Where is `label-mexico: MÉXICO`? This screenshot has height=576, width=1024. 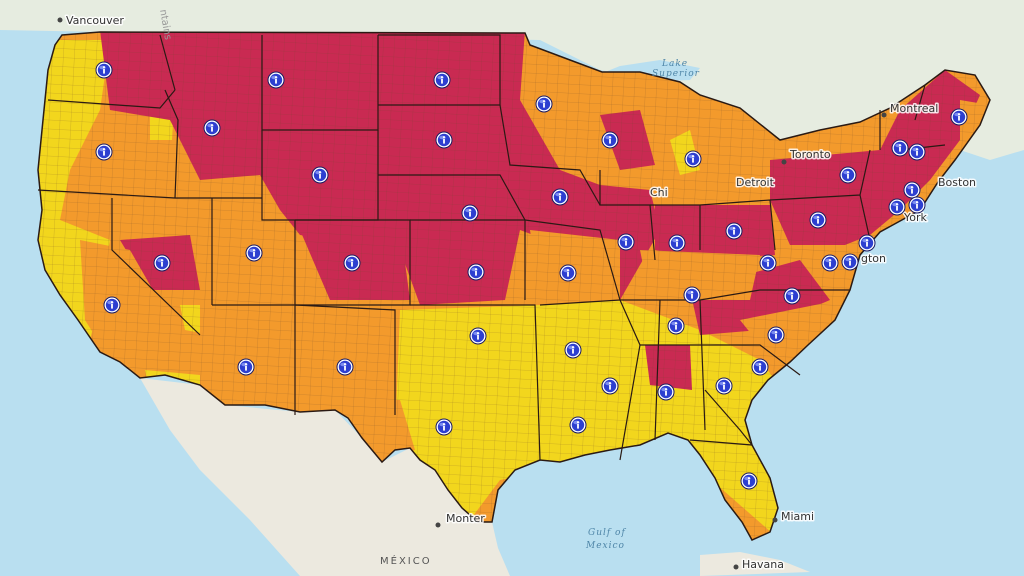
label-mexico: MÉXICO is located at coordinates (406, 560).